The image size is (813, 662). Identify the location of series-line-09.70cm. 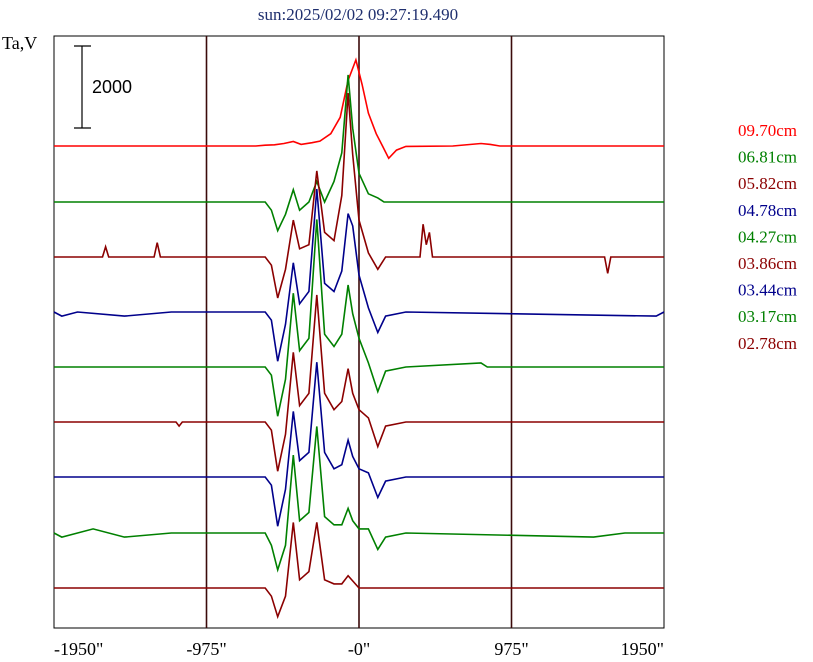
(359, 108).